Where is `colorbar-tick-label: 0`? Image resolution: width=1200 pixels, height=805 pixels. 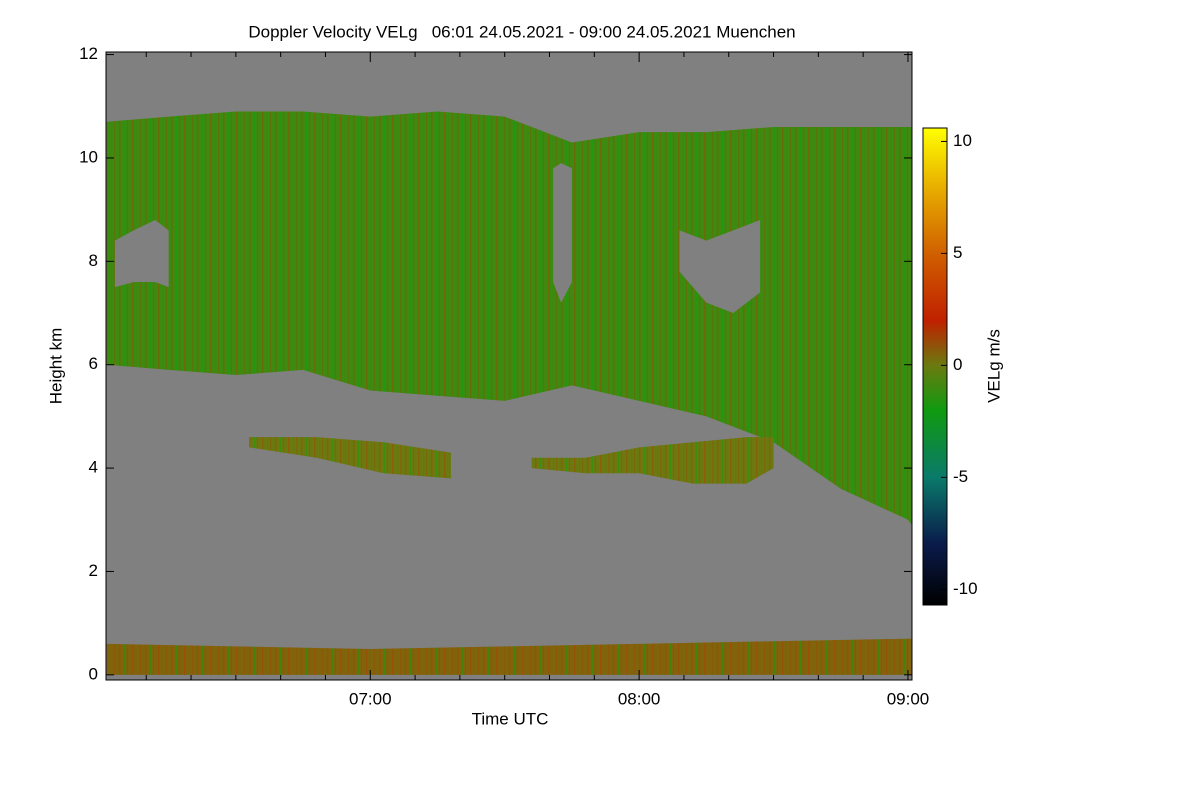
colorbar-tick-label: 0 is located at coordinates (957, 364).